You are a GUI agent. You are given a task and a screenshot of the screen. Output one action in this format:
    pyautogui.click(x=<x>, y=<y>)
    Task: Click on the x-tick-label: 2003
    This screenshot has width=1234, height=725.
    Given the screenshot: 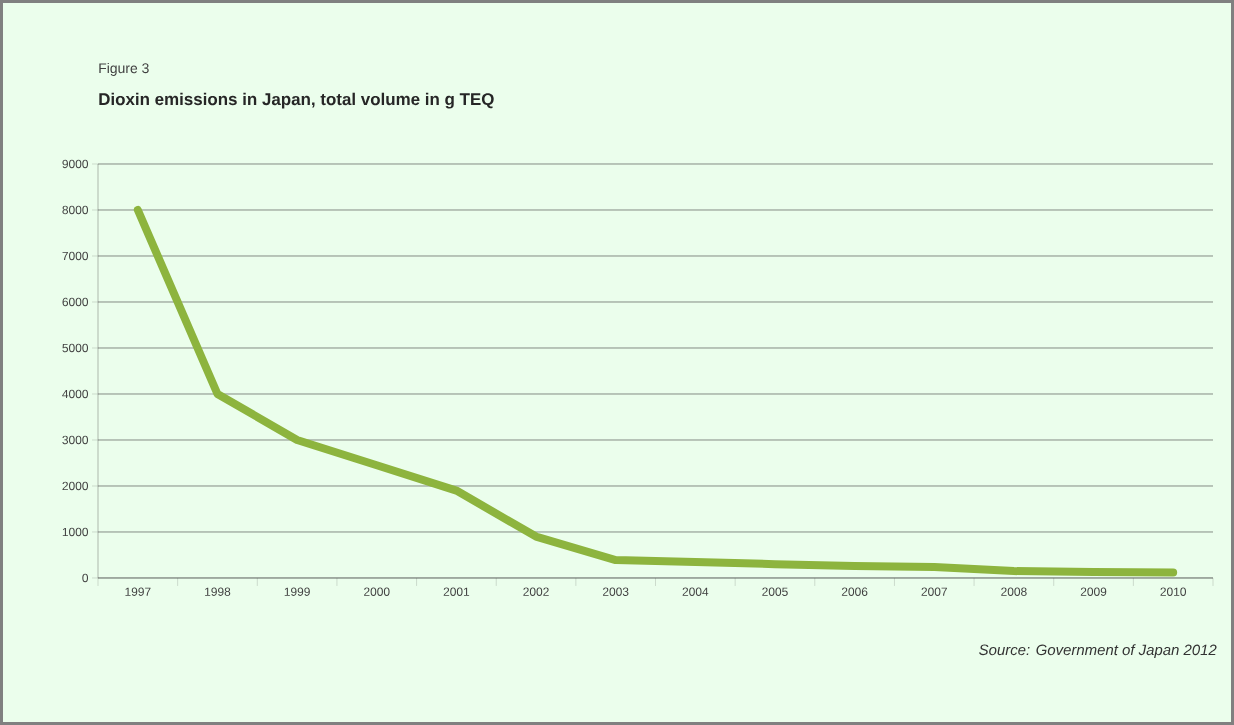 What is the action you would take?
    pyautogui.click(x=615, y=591)
    